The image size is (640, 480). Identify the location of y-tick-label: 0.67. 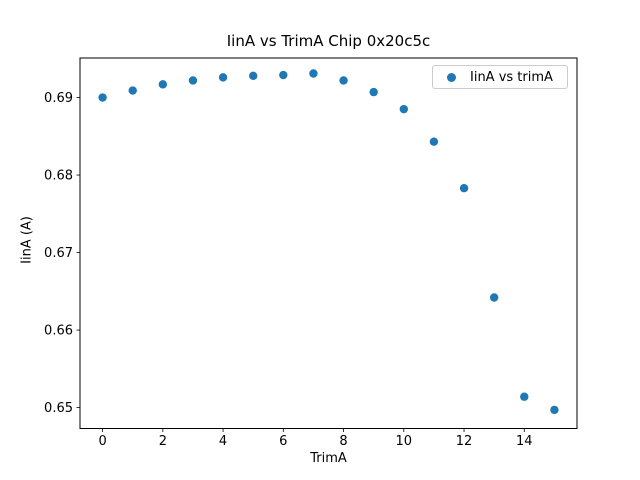
(58, 253).